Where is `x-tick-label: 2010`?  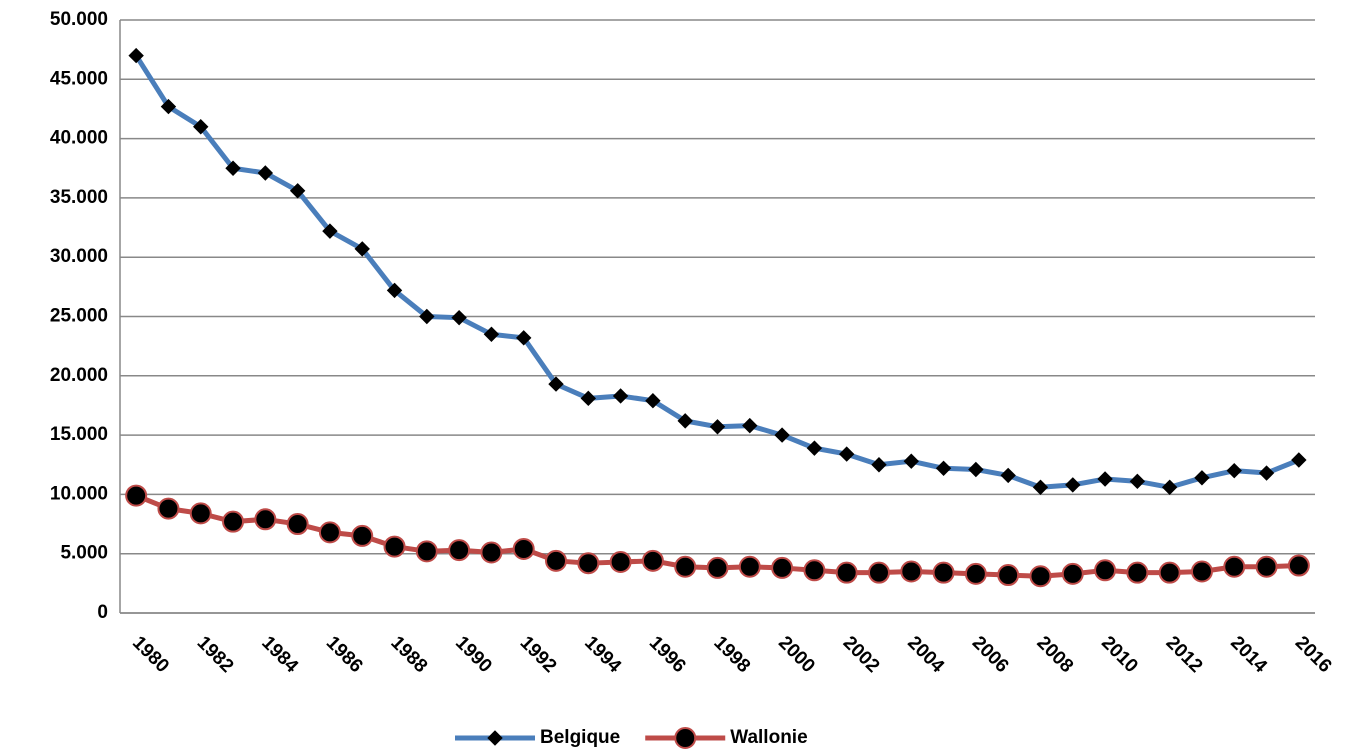
x-tick-label: 2010 is located at coordinates (1119, 654).